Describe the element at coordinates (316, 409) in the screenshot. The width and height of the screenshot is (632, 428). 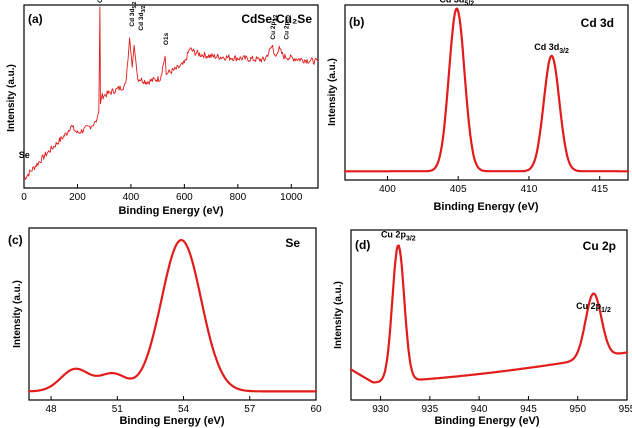
I see `x-tick-label: 60` at that location.